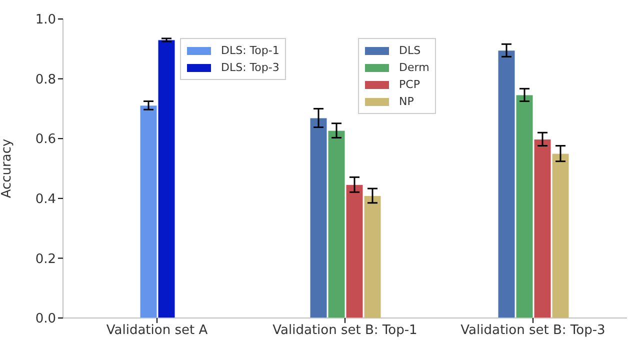 Image resolution: width=640 pixels, height=350 pixels. I want to click on y-tick-label: 0.4, so click(45, 200).